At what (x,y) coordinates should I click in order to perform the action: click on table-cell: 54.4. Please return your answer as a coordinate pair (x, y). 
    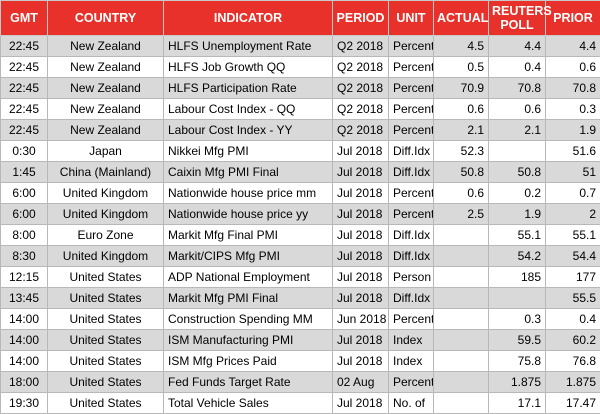
    Looking at the image, I should click on (573, 256).